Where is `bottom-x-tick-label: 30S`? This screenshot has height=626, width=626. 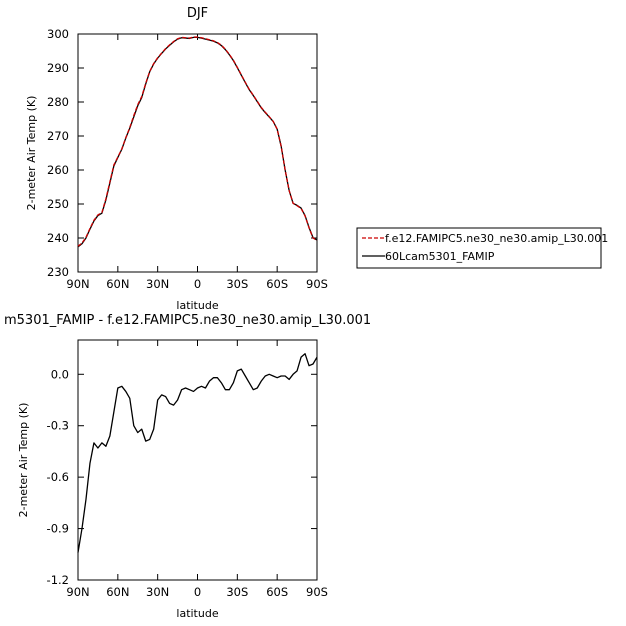 bottom-x-tick-label: 30S is located at coordinates (237, 592).